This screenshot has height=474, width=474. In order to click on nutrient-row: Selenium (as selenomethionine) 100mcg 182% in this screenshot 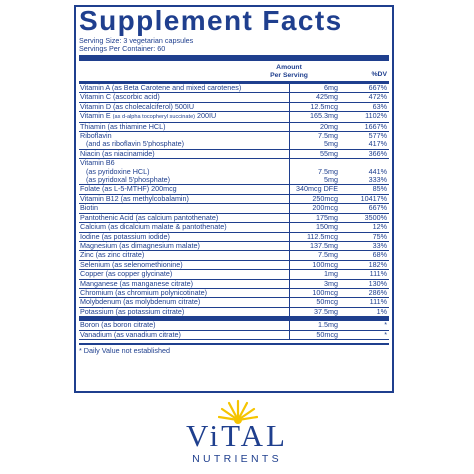, I will do `click(234, 265)`.